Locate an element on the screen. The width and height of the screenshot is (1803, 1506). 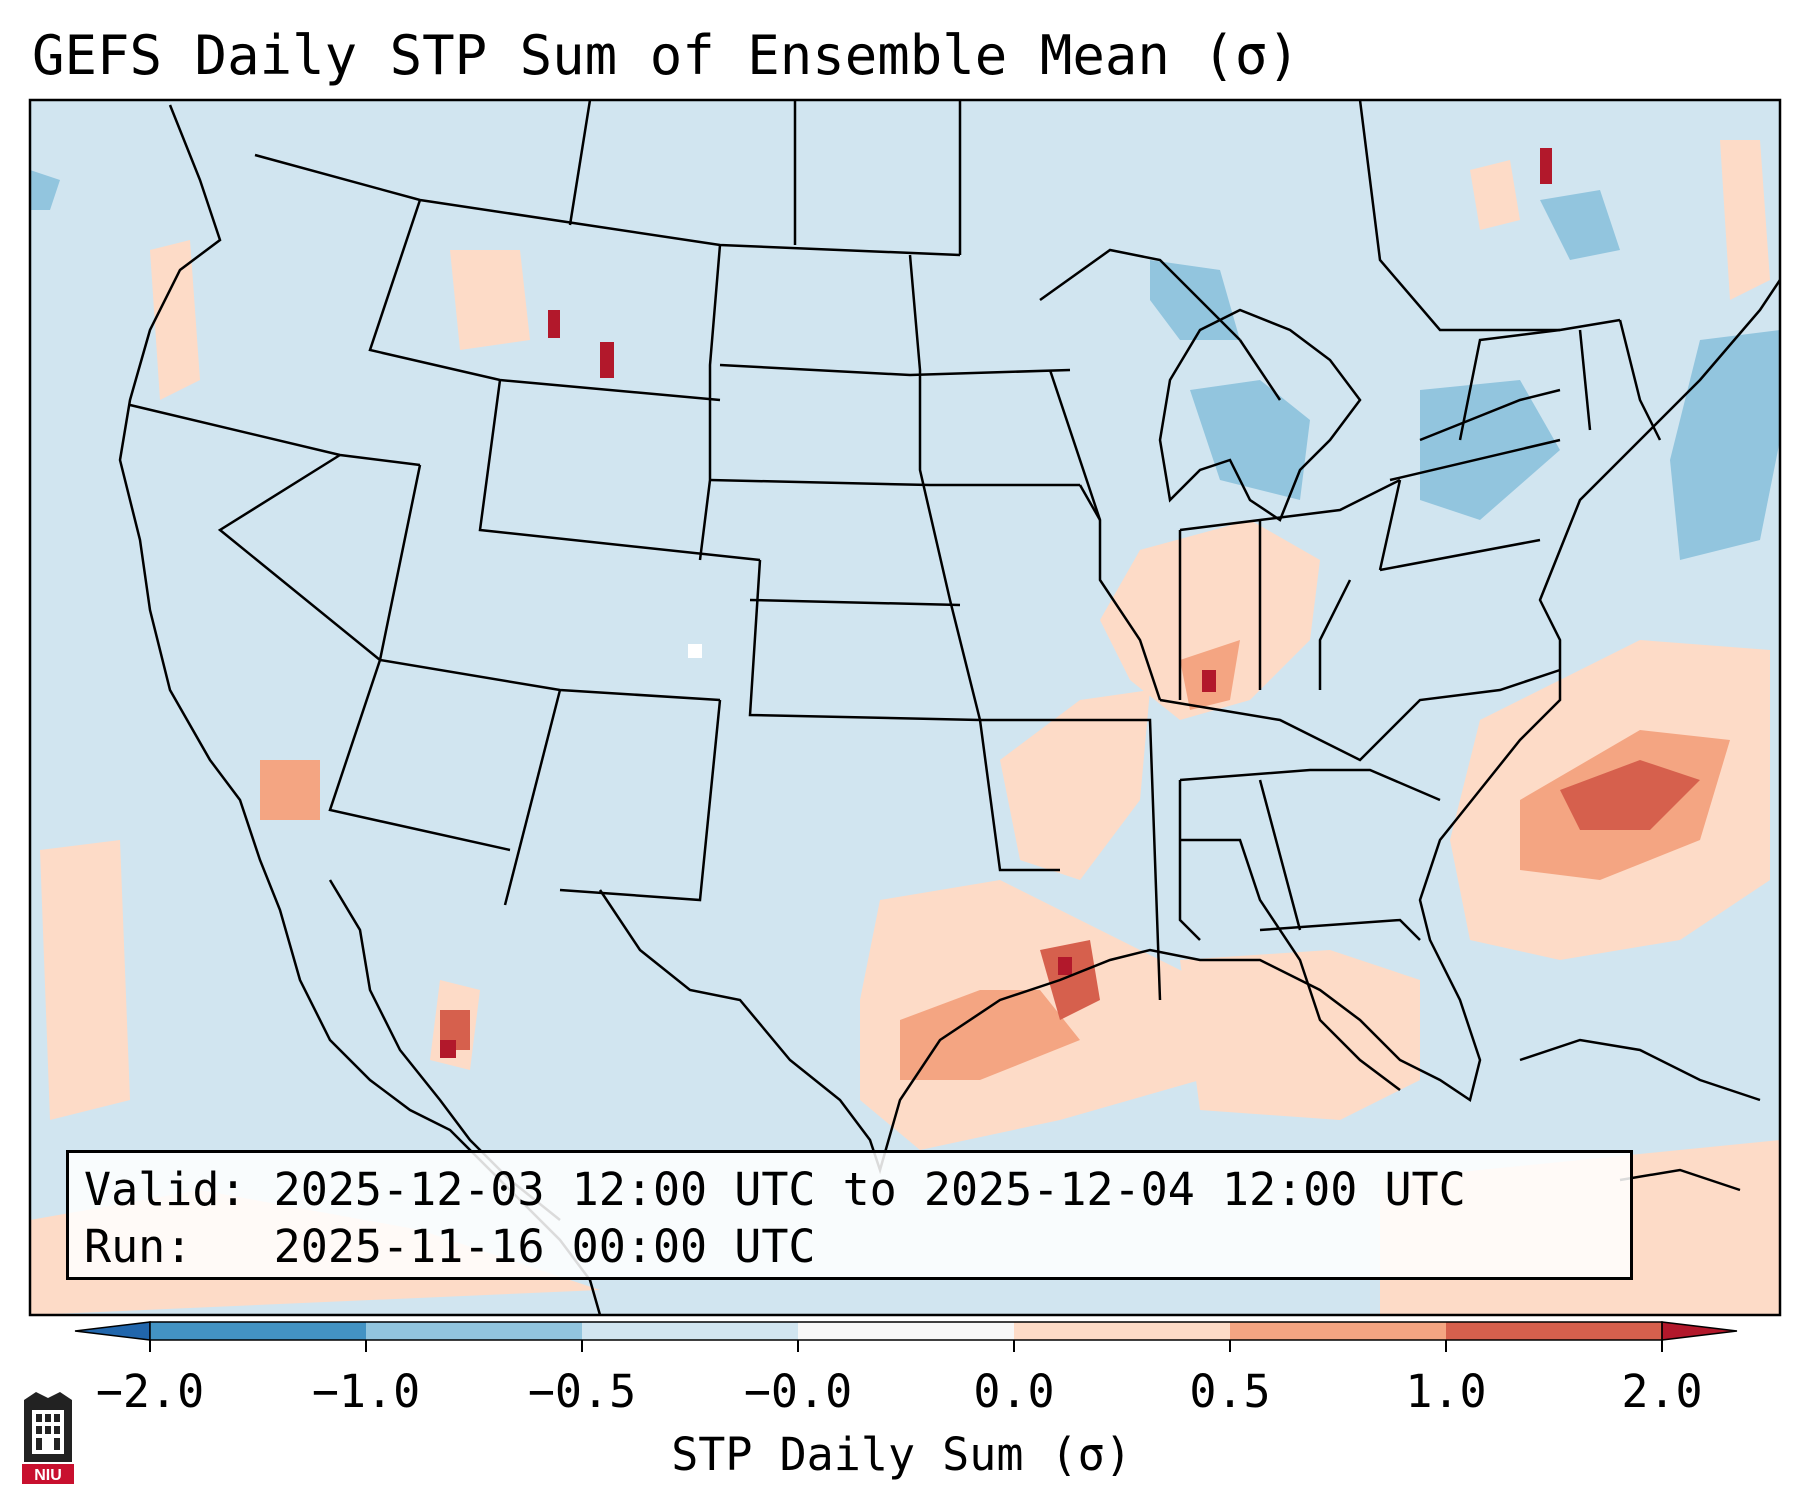
colorbar-tick-label: 1.0 is located at coordinates (1446, 1391).